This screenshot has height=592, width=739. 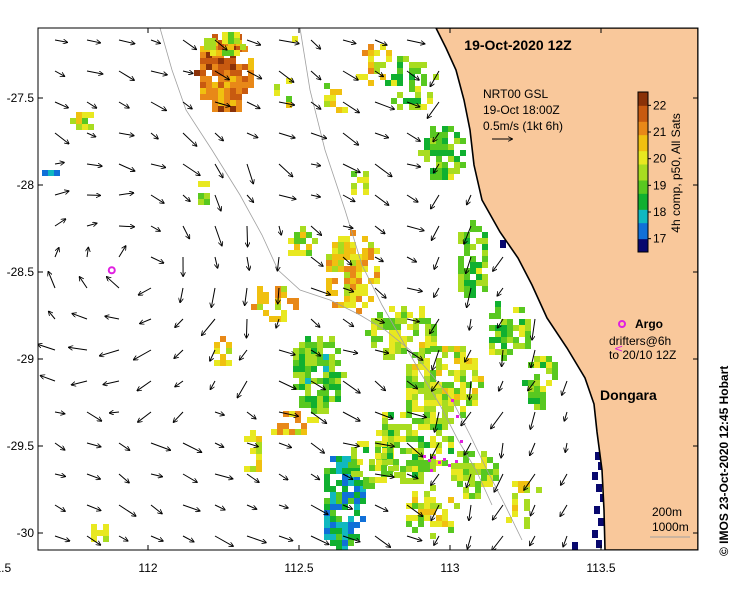 I want to click on lon-tick-label: 111.5, so click(x=5, y=568).